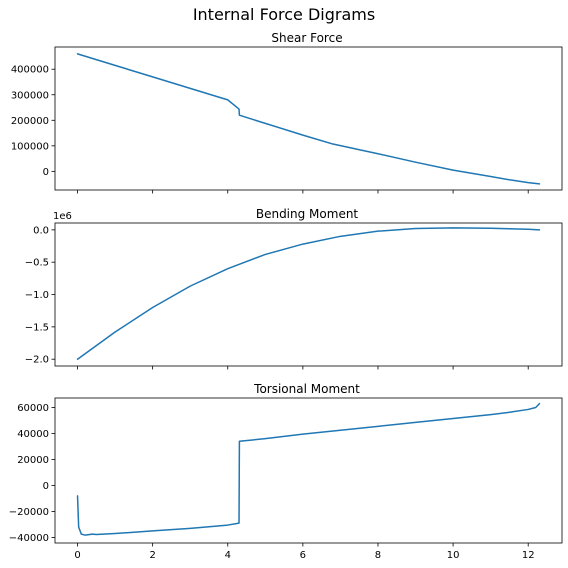 Image resolution: width=568 pixels, height=568 pixels. What do you see at coordinates (228, 555) in the screenshot?
I see `torsional-moment-x-tick-label: 4` at bounding box center [228, 555].